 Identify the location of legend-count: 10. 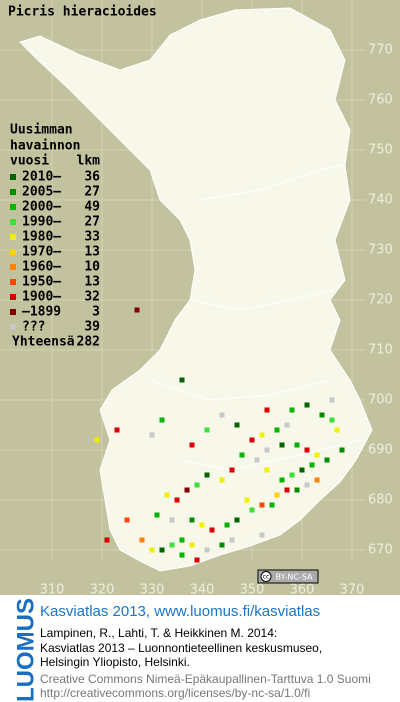
(92, 267).